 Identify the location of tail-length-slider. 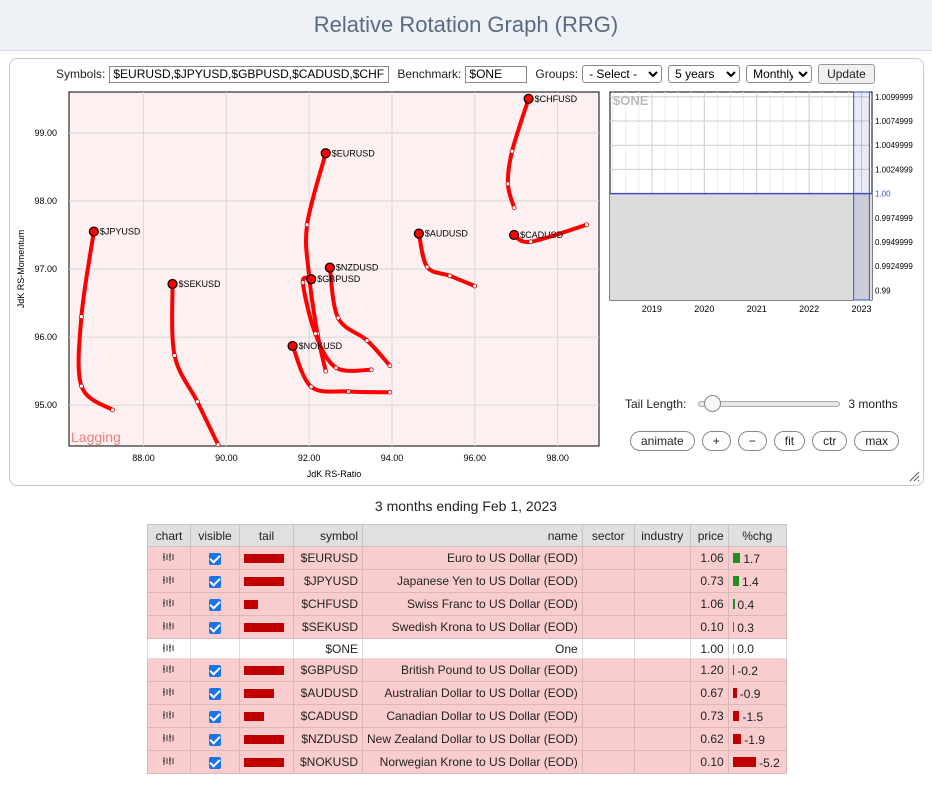
(769, 403).